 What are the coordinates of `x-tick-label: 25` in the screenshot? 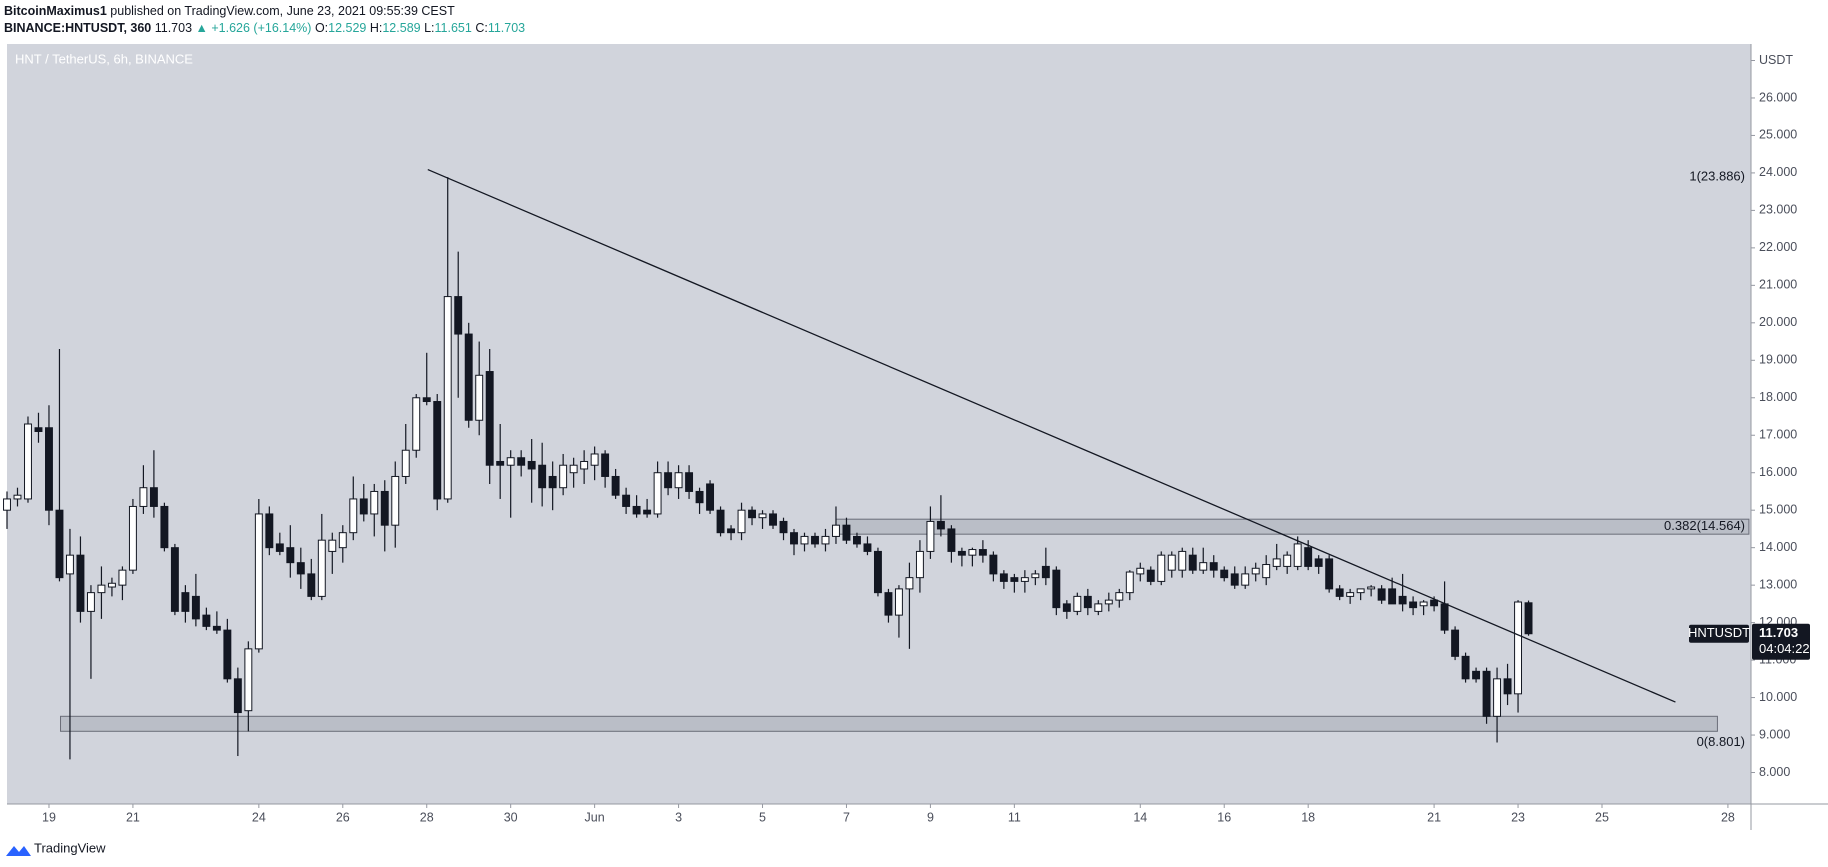 It's located at (1602, 817).